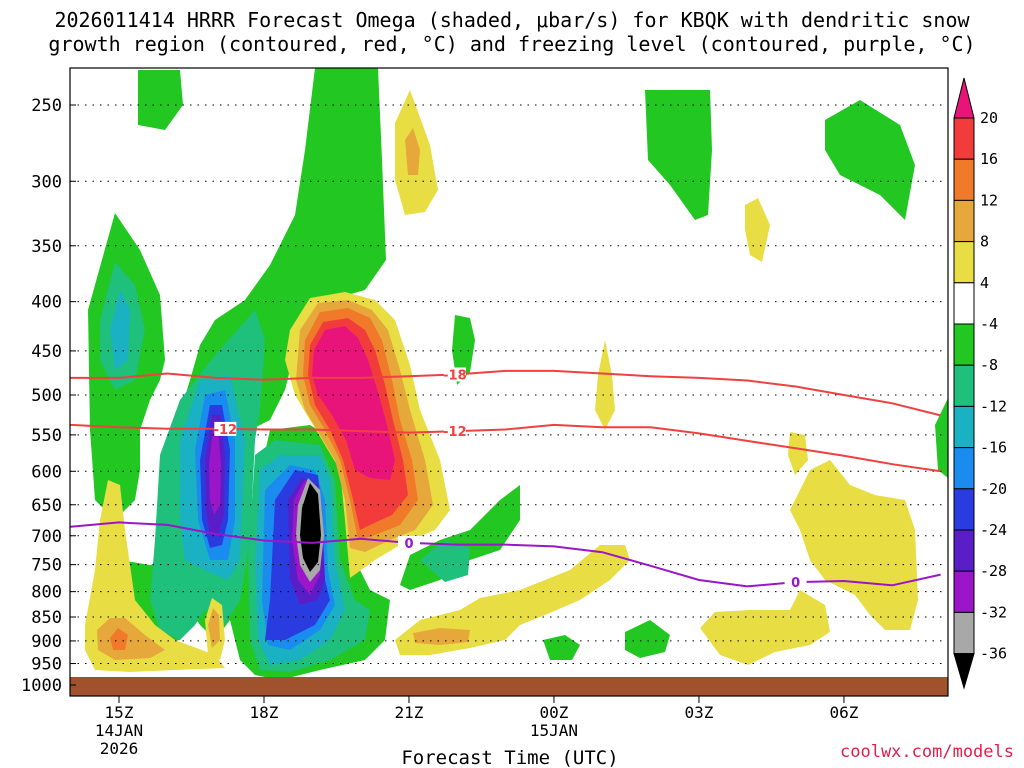 Image resolution: width=1024 pixels, height=768 pixels. I want to click on y-tick-label: 250, so click(46, 106).